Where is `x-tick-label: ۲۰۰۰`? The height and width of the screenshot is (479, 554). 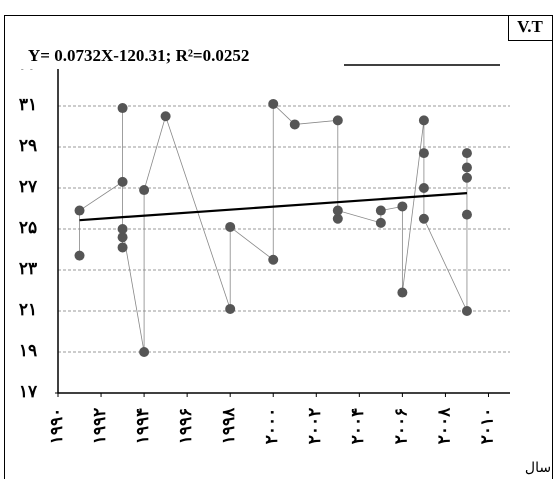
x-tick-label: ۲۰۰۰ is located at coordinates (271, 426).